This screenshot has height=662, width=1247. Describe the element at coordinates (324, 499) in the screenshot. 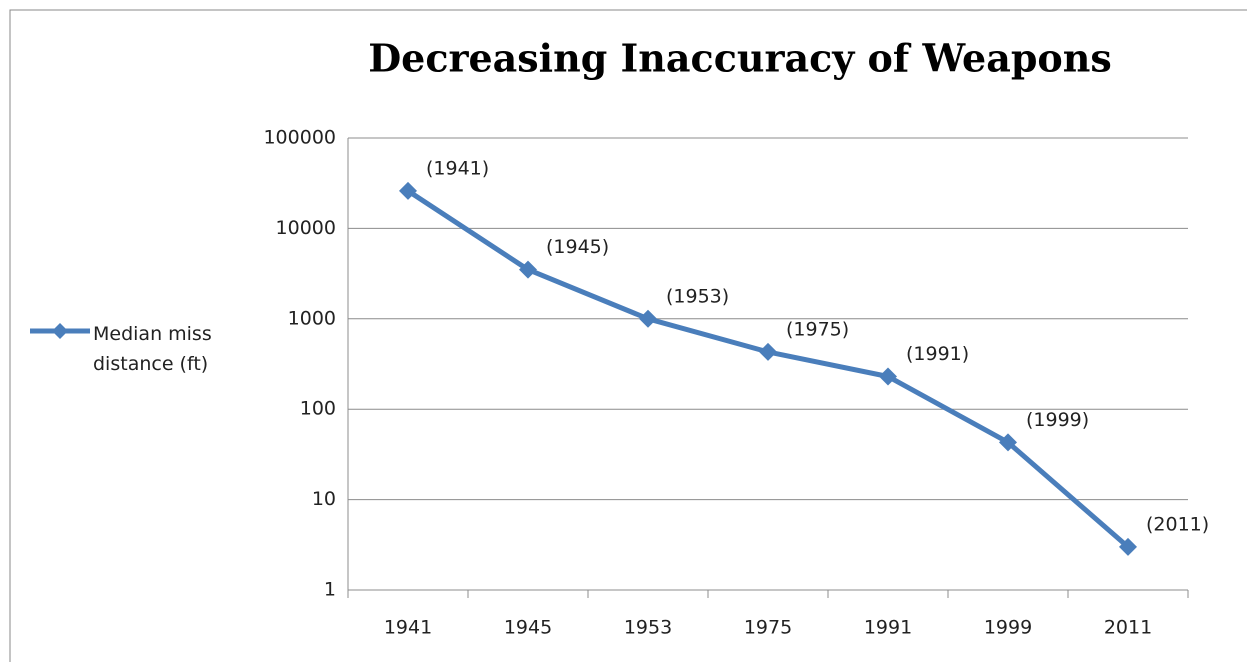

I see `y-tick-label: 10` at that location.